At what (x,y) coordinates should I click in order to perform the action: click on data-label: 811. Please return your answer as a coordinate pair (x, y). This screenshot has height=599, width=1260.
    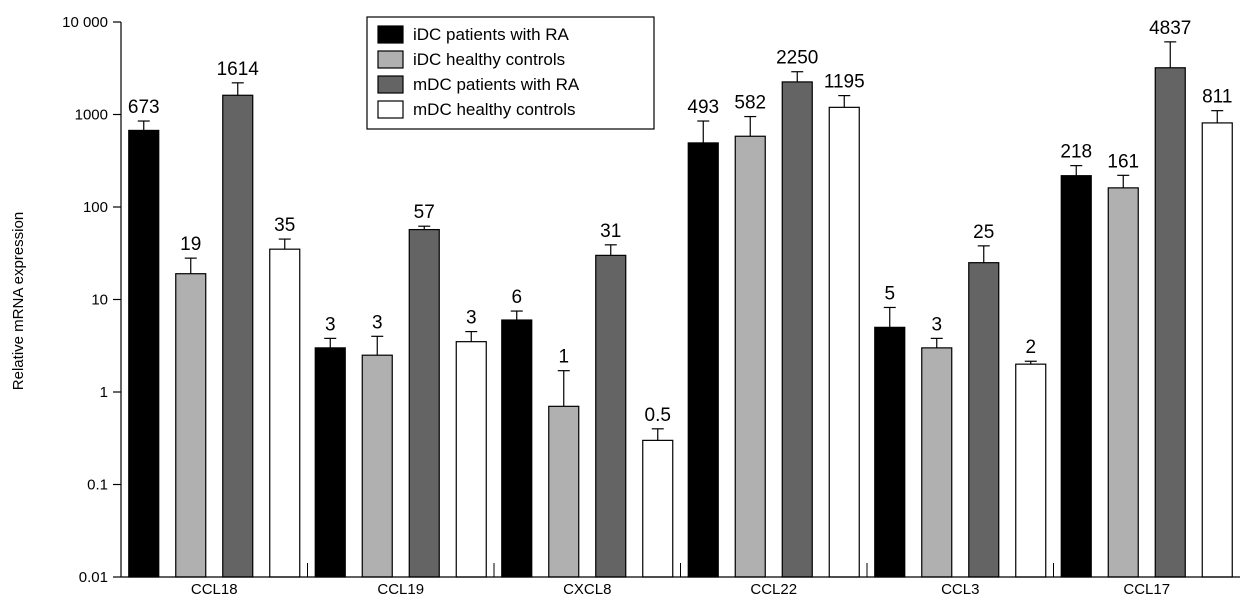
    Looking at the image, I should click on (1217, 97).